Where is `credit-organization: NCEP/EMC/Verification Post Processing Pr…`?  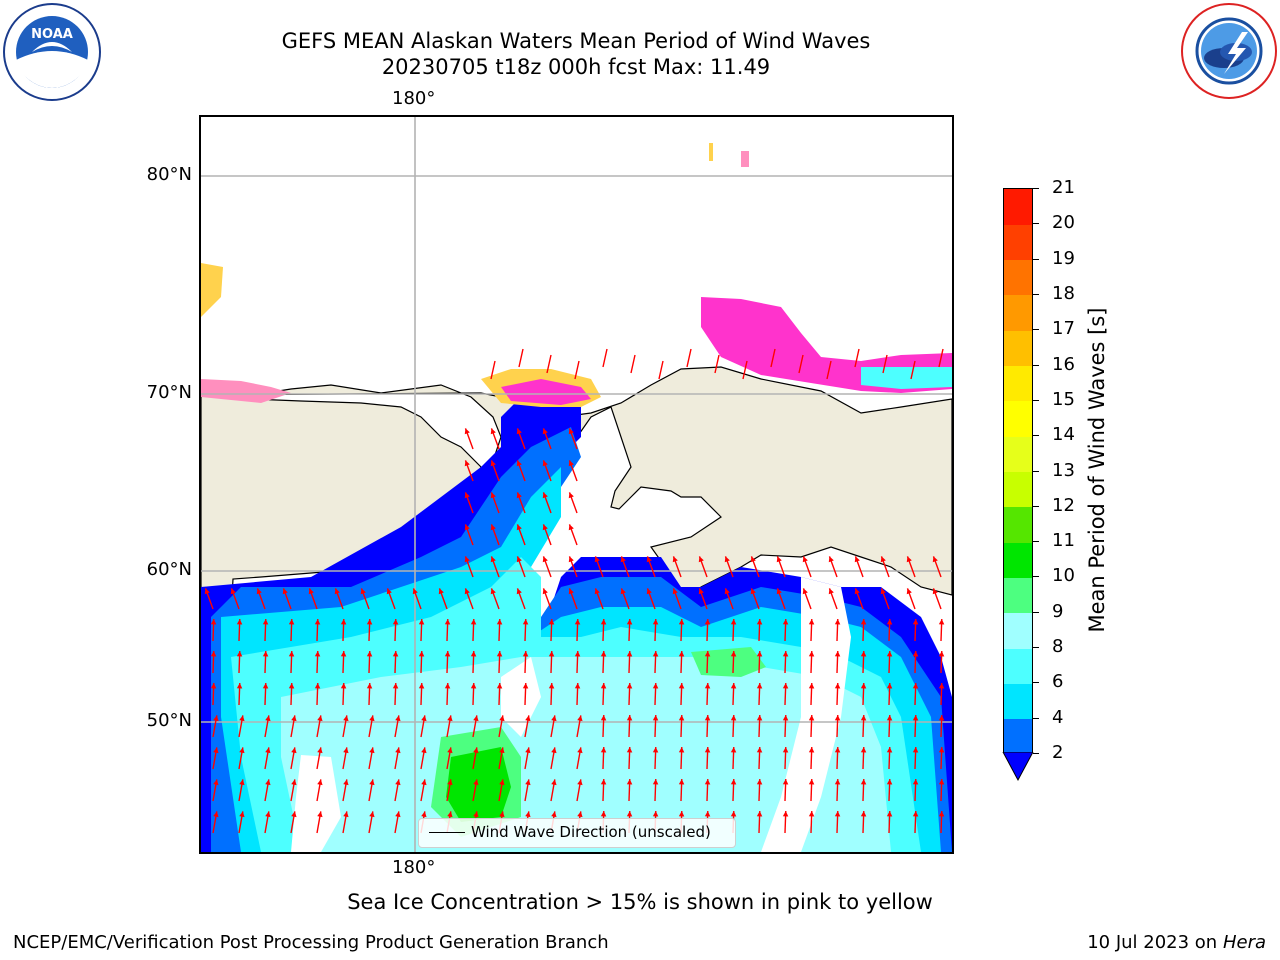 credit-organization: NCEP/EMC/Verification Post Processing Pr… is located at coordinates (311, 942).